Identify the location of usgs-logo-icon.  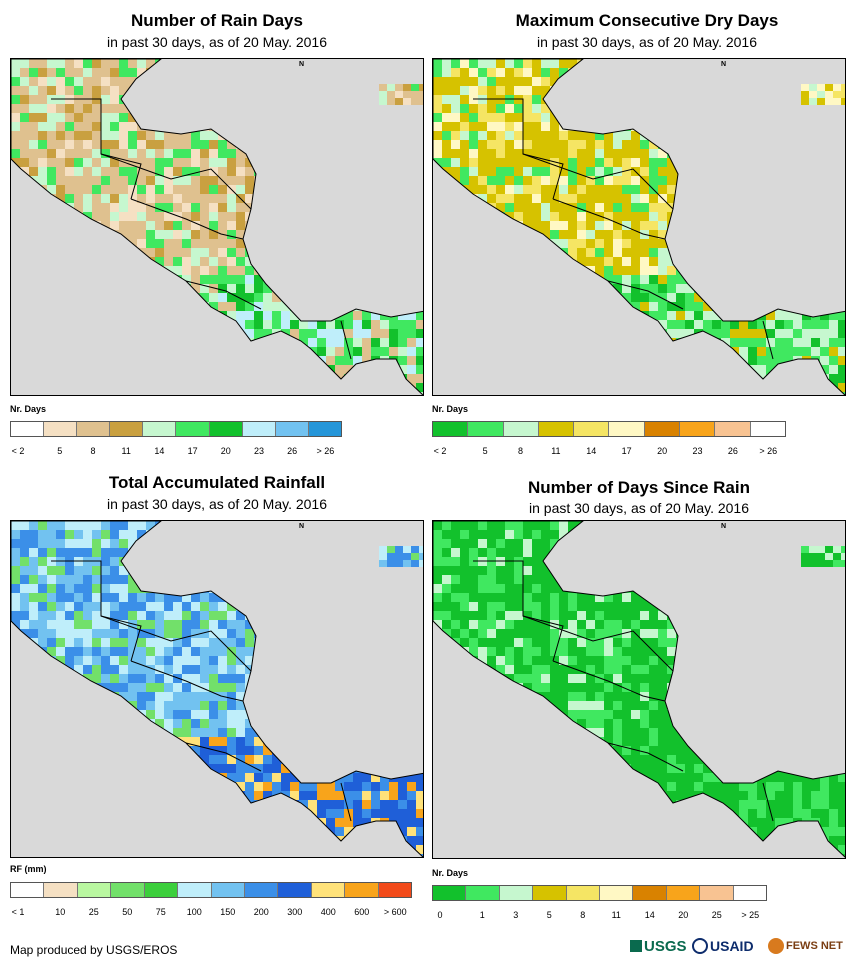
(636, 946).